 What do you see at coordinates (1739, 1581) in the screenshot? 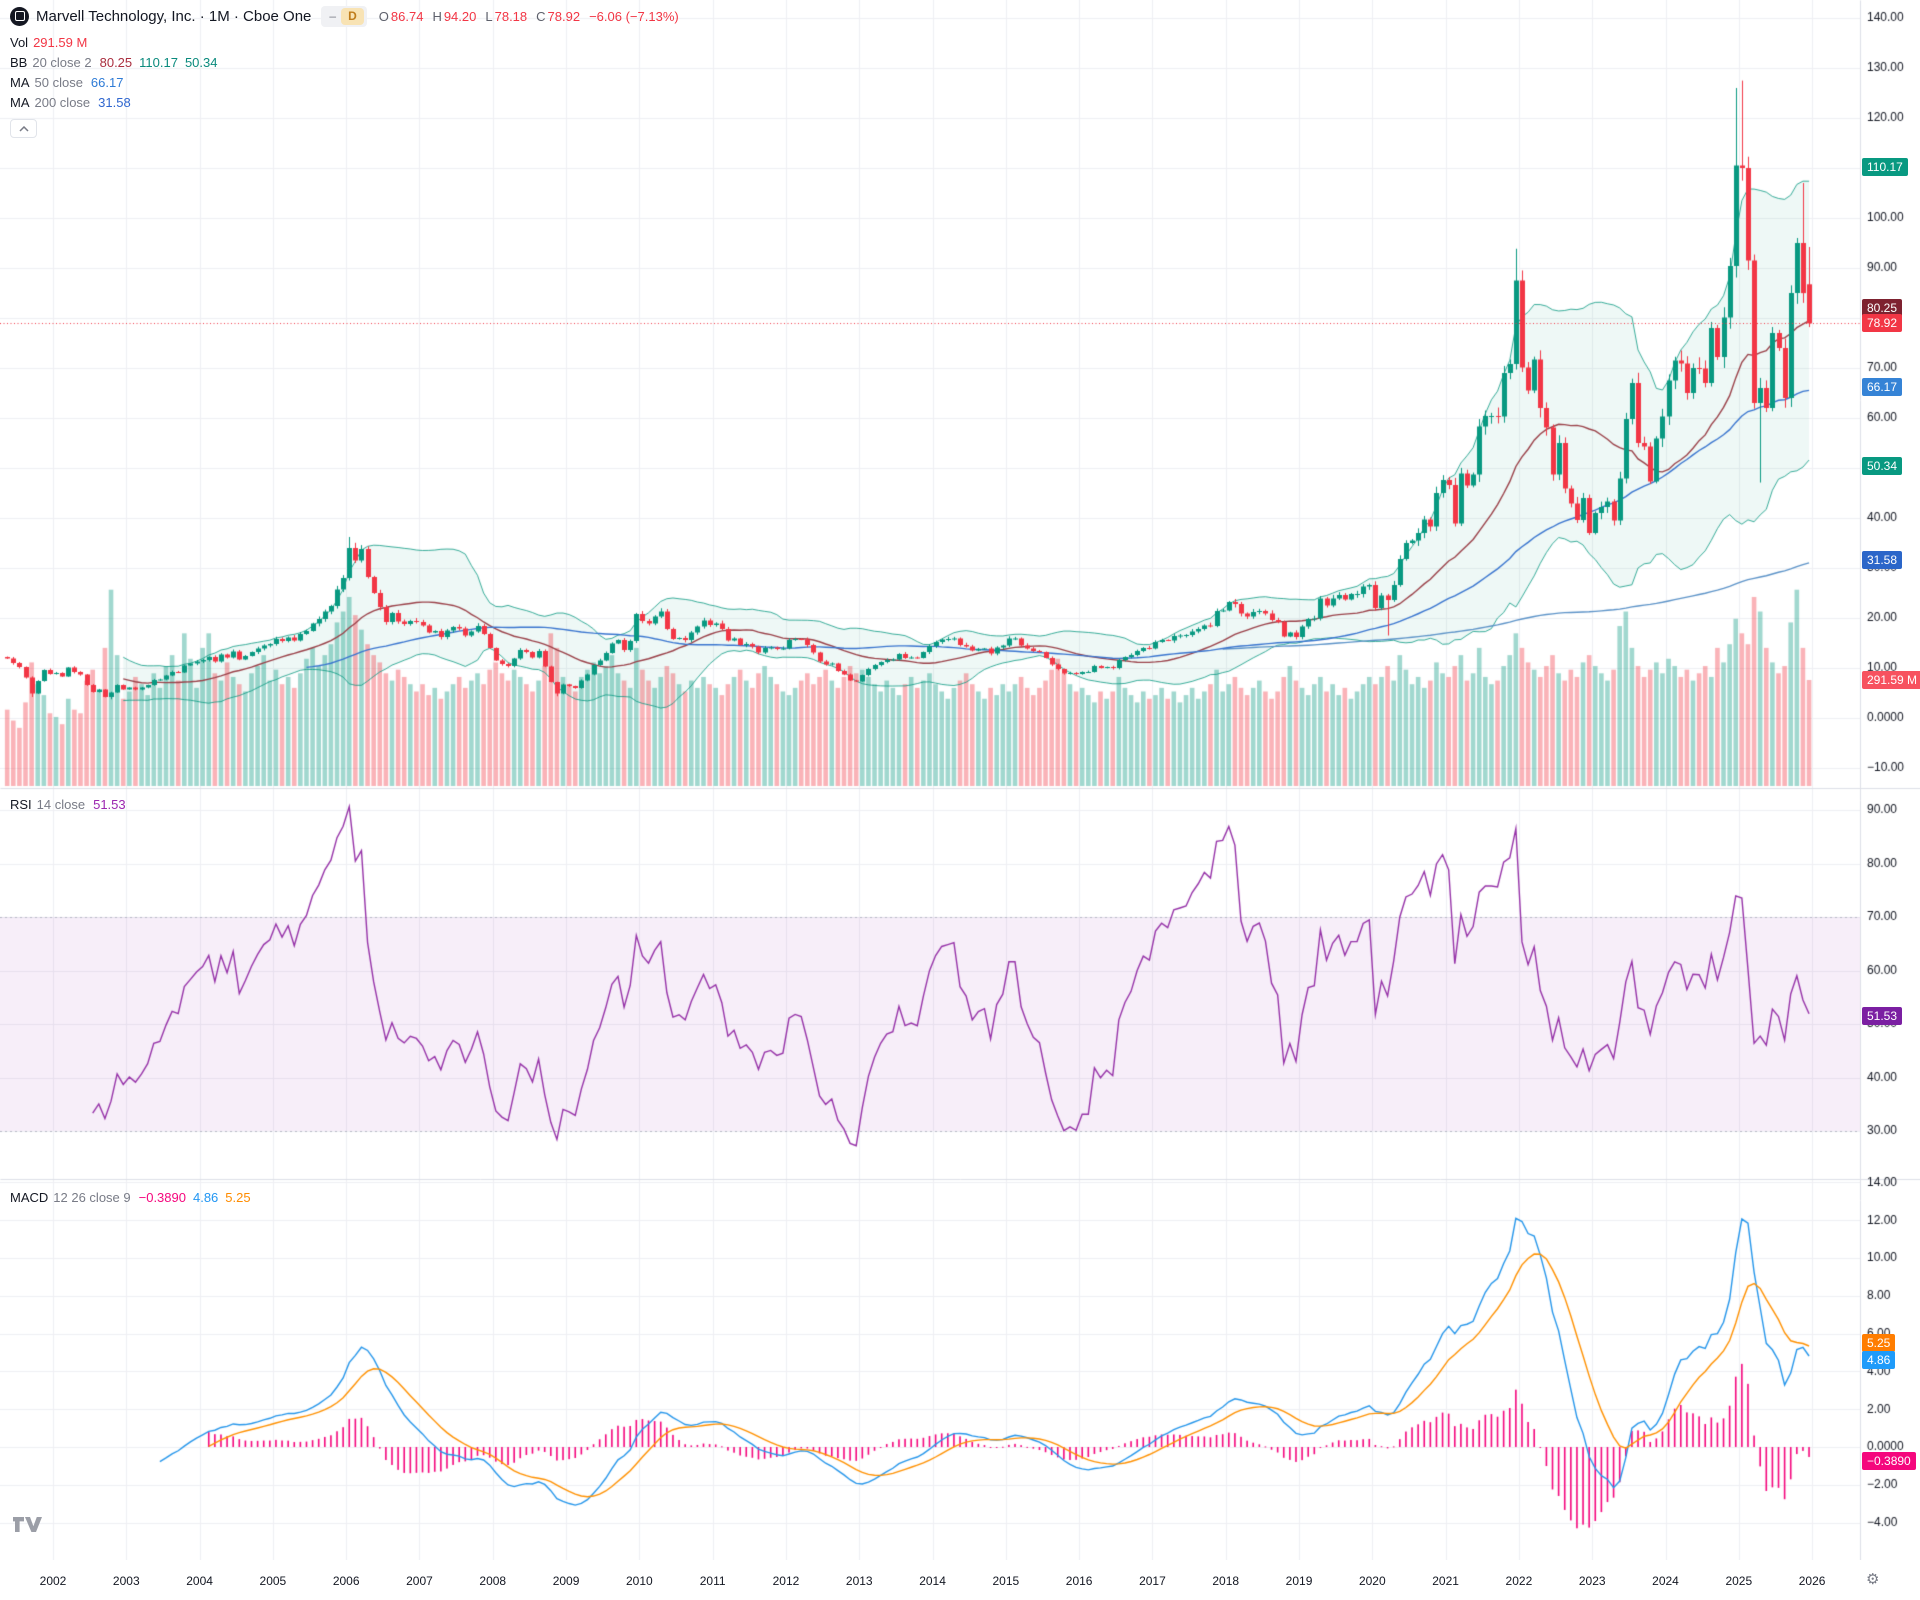
I see `year-label: 2025` at bounding box center [1739, 1581].